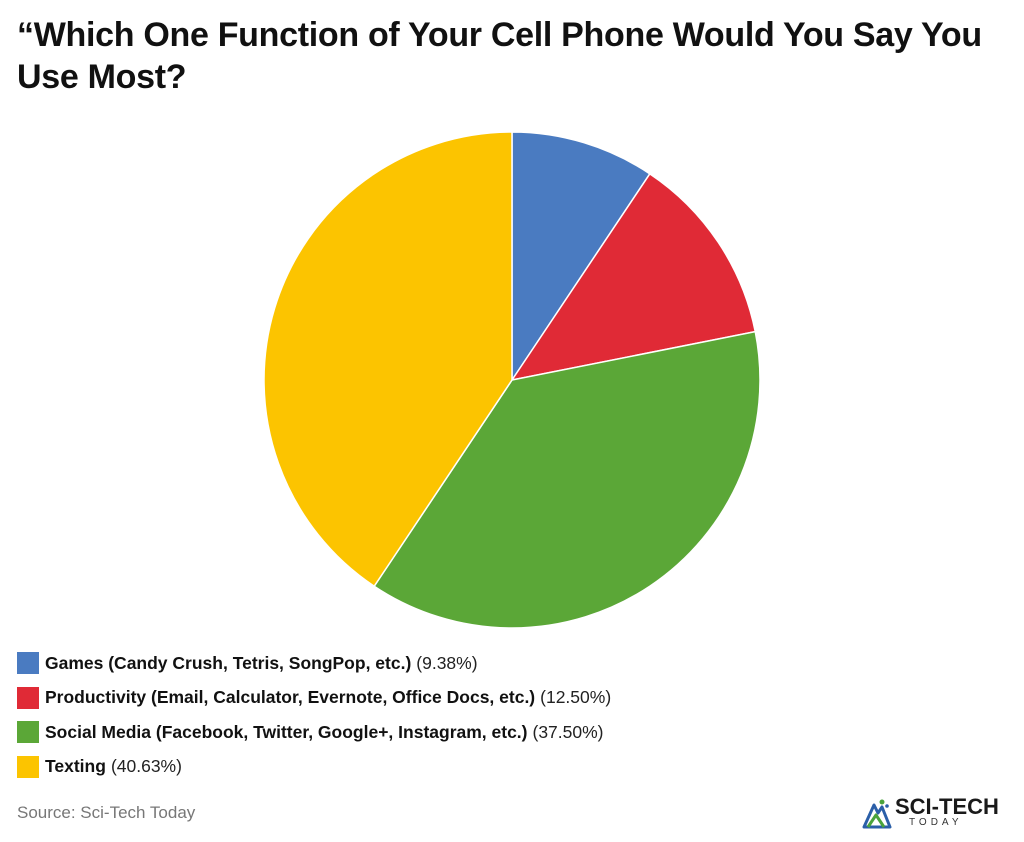 This screenshot has width=1024, height=842. I want to click on brand-logo: SCI-TECH TODAY, so click(934, 813).